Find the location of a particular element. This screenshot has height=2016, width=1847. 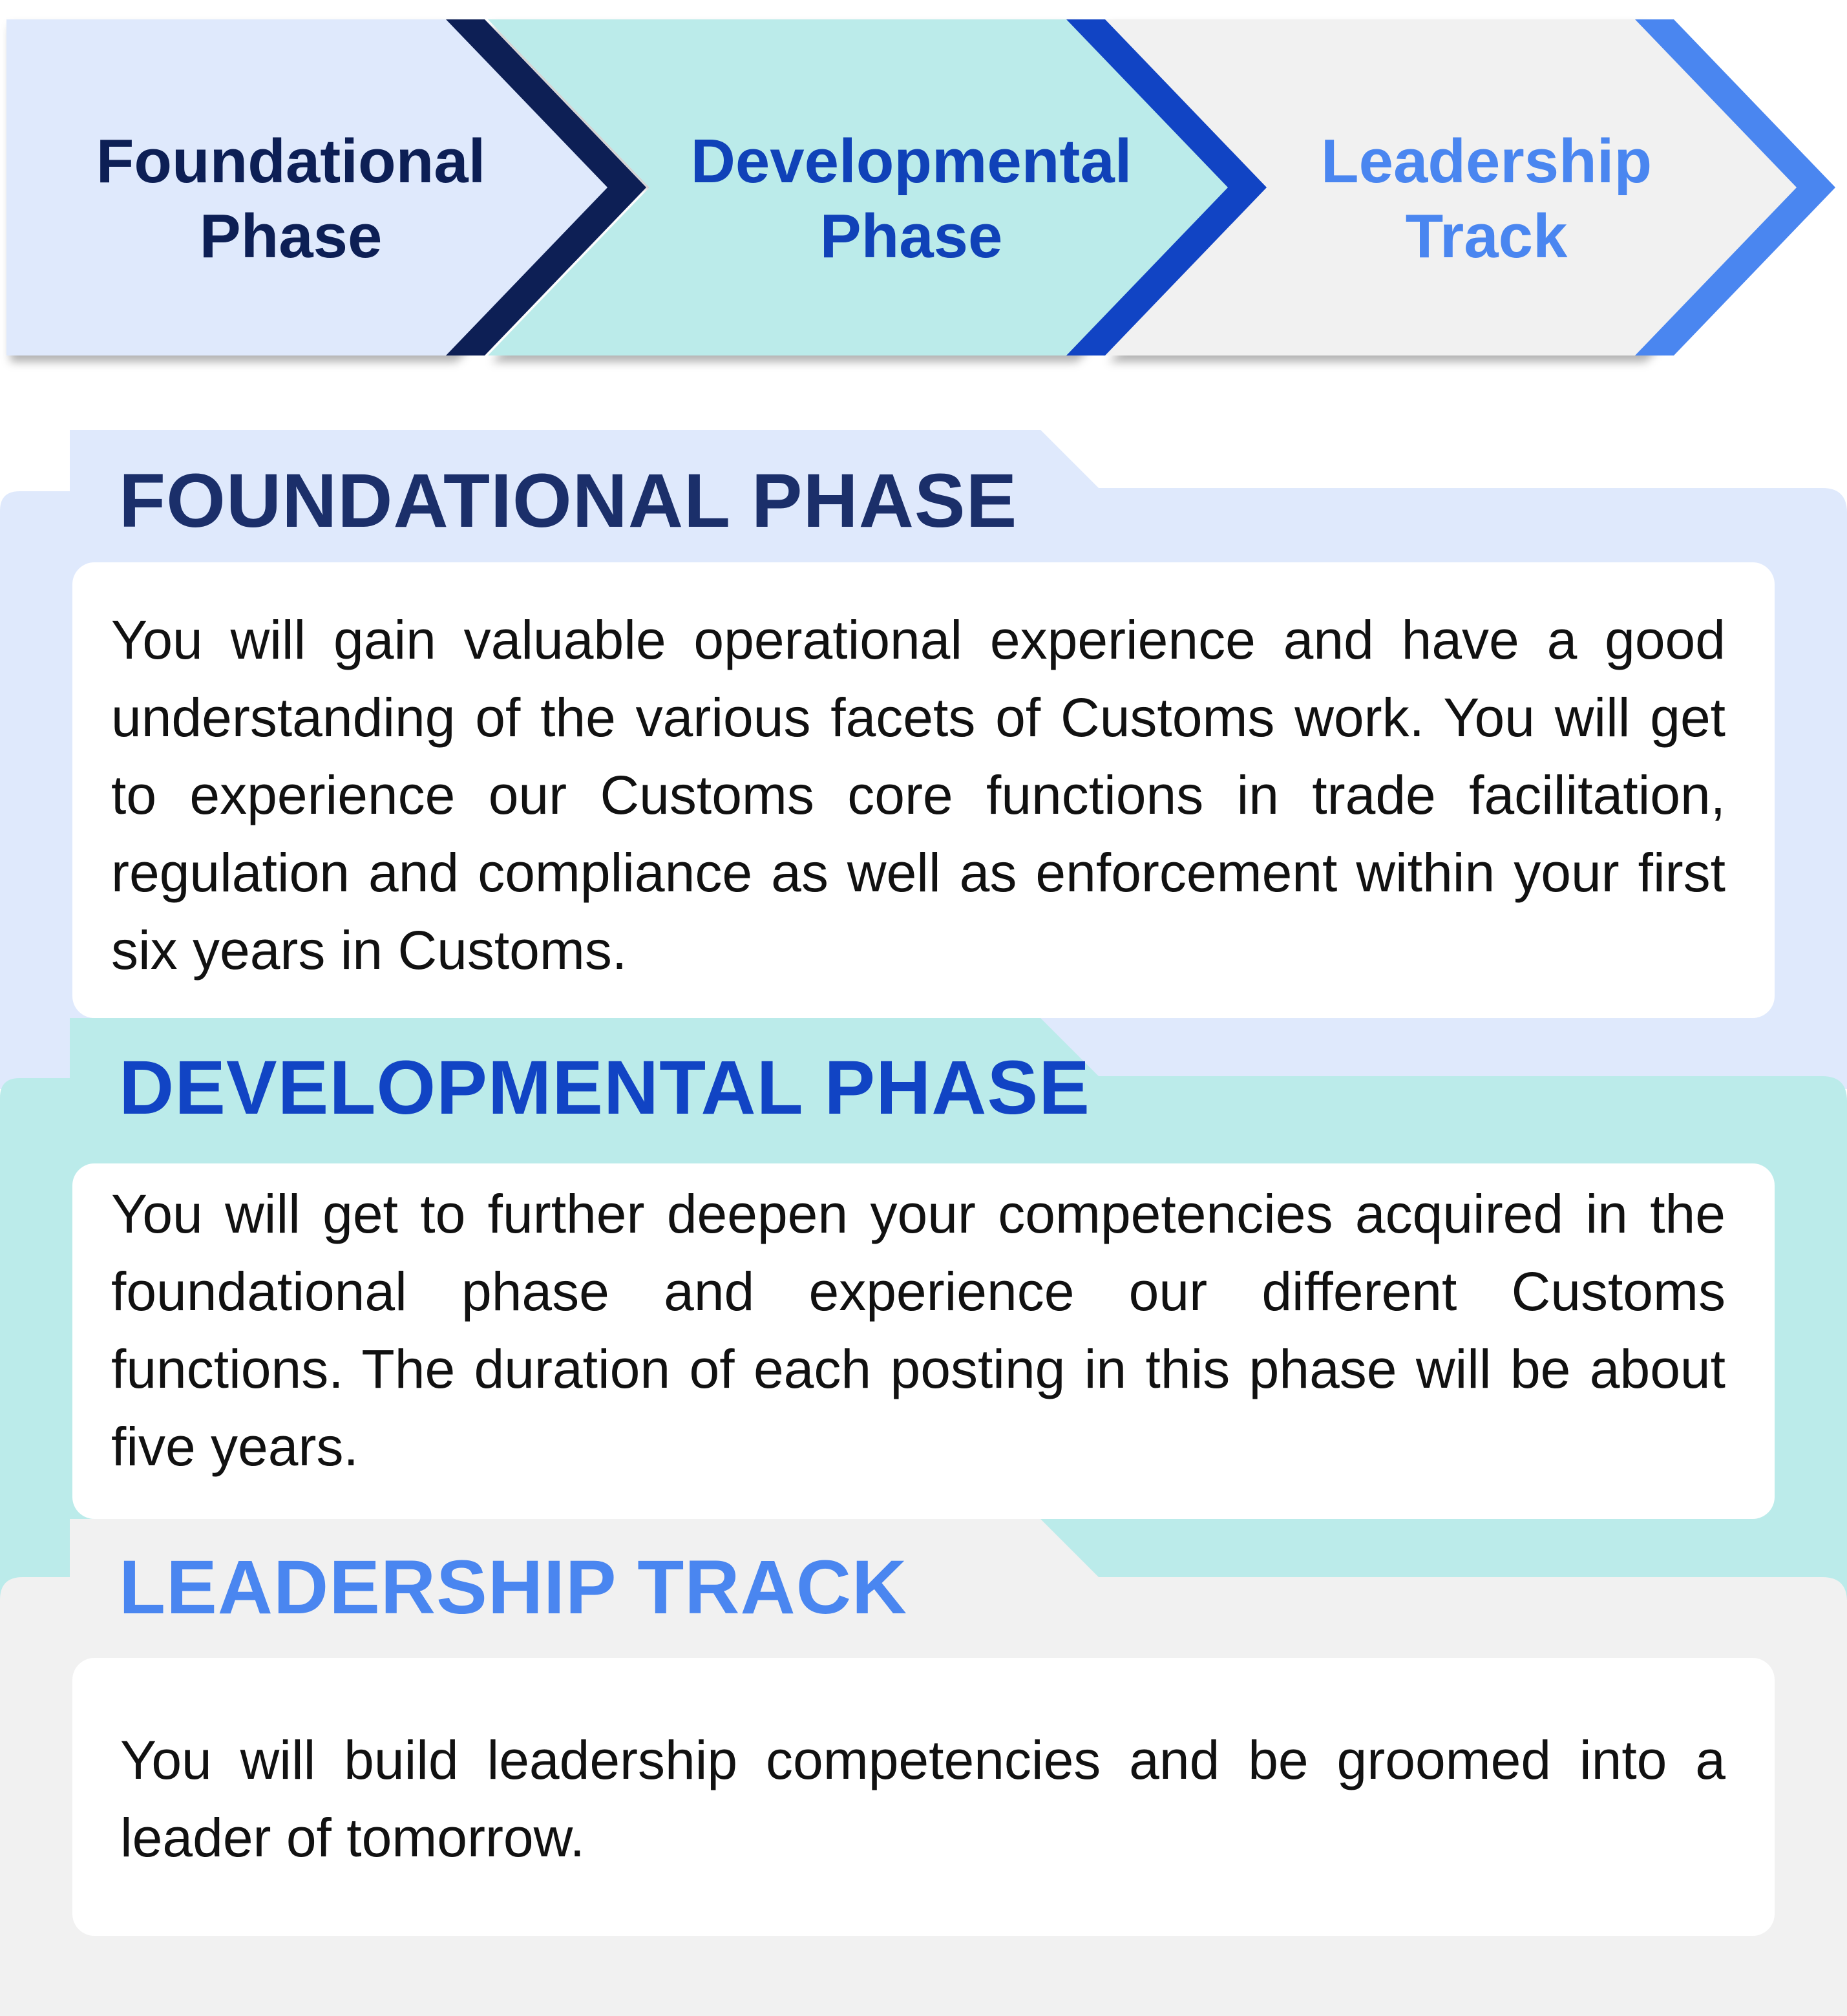

foundational-step-fill is located at coordinates (310, 187).